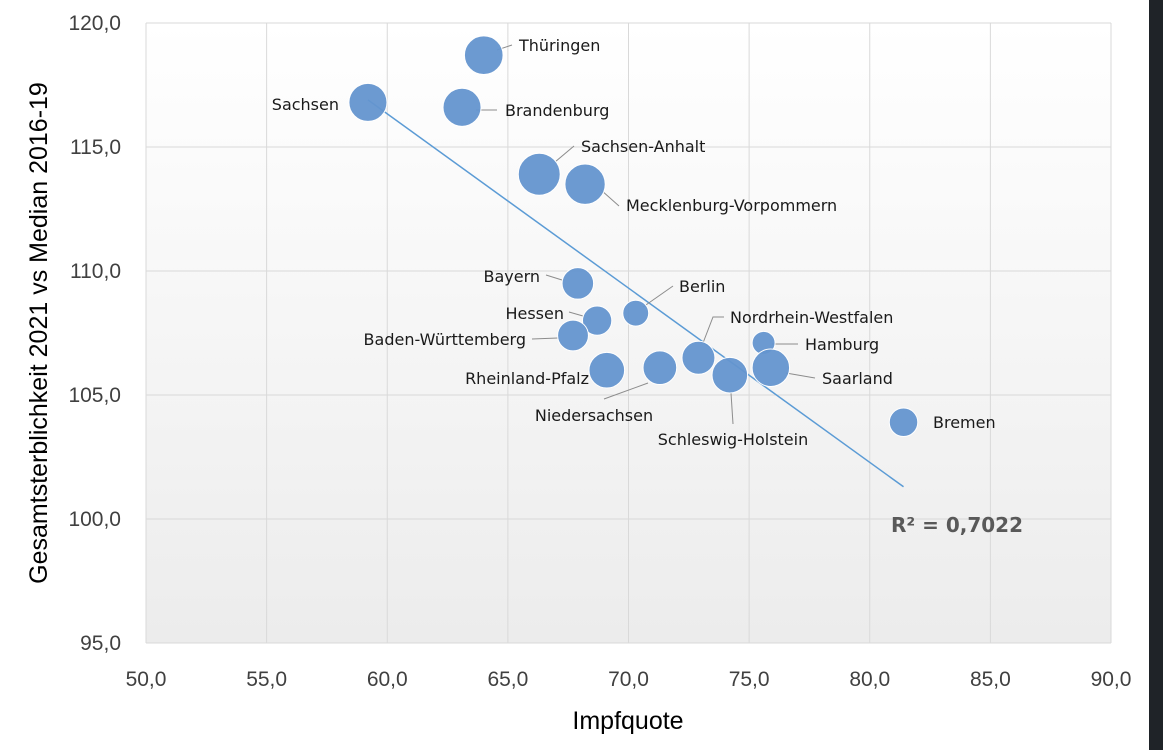  I want to click on point-label: Berlin, so click(702, 286).